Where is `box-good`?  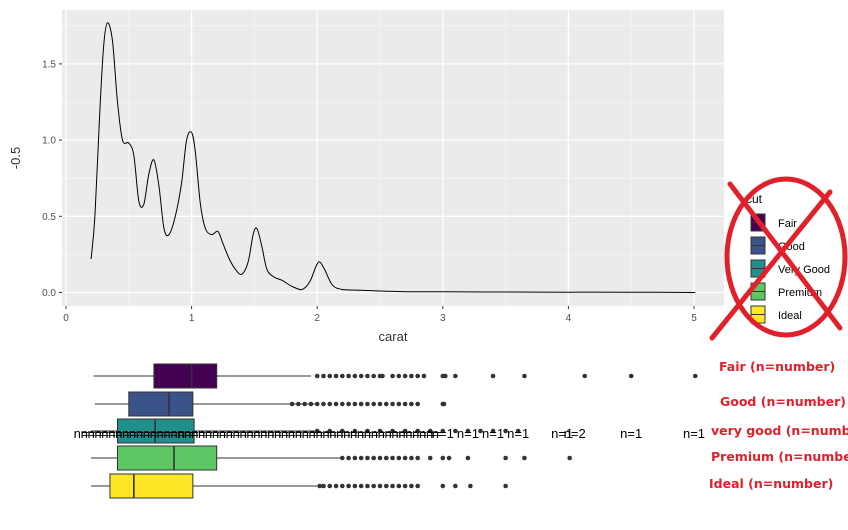 box-good is located at coordinates (270, 404).